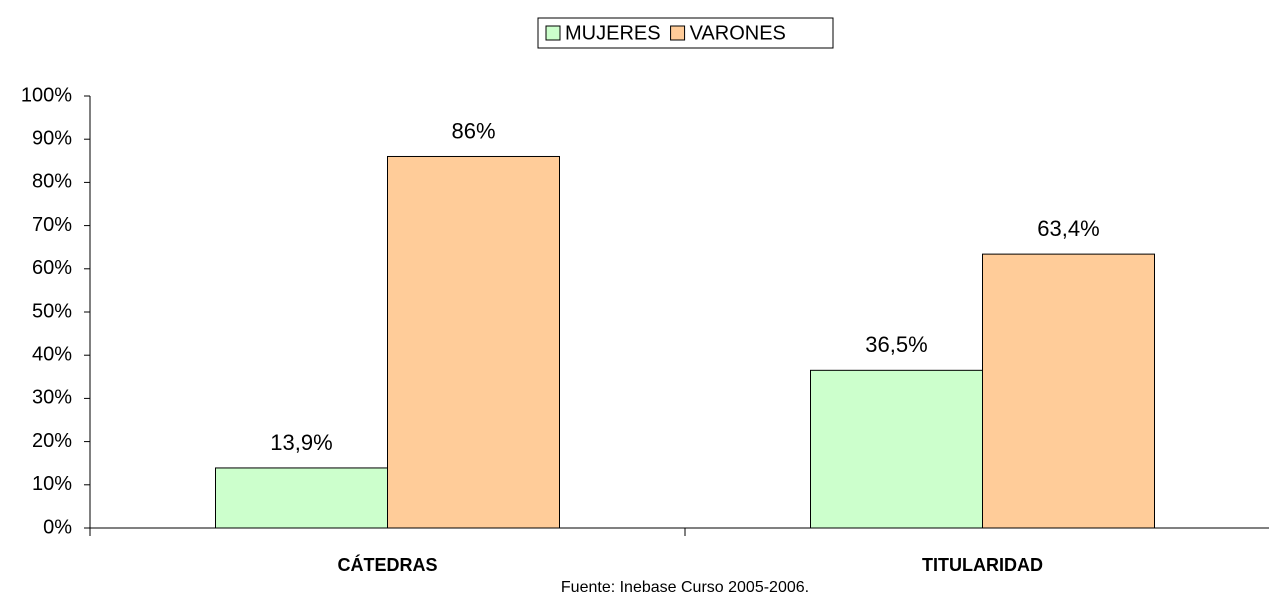 The height and width of the screenshot is (597, 1269). I want to click on value-label: 63,4%, so click(1068, 228).